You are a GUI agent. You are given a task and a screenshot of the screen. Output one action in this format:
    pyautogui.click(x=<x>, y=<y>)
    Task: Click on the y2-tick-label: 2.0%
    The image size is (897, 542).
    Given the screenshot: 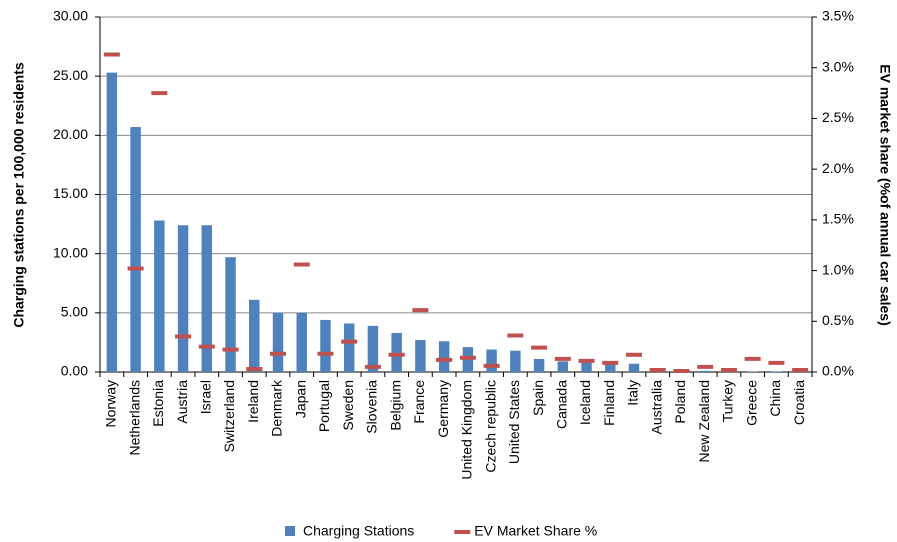 What is the action you would take?
    pyautogui.click(x=838, y=168)
    